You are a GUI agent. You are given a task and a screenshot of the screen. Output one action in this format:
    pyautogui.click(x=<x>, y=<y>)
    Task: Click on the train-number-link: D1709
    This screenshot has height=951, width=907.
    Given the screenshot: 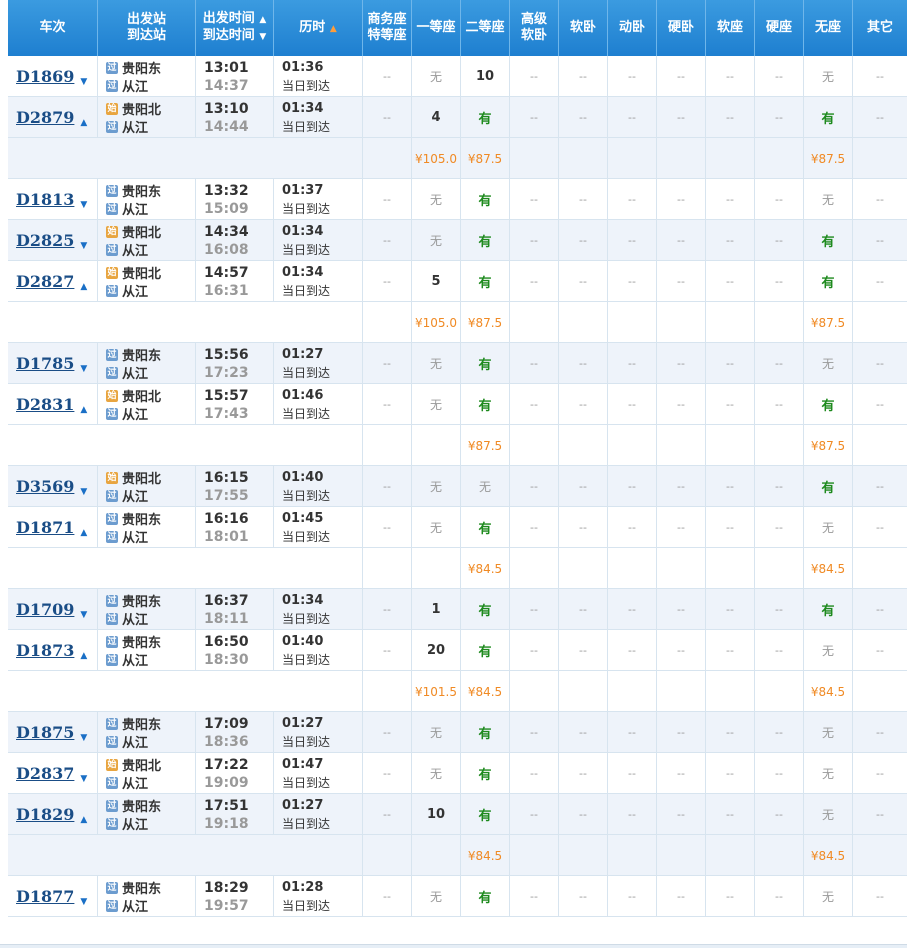 What is the action you would take?
    pyautogui.click(x=45, y=609)
    